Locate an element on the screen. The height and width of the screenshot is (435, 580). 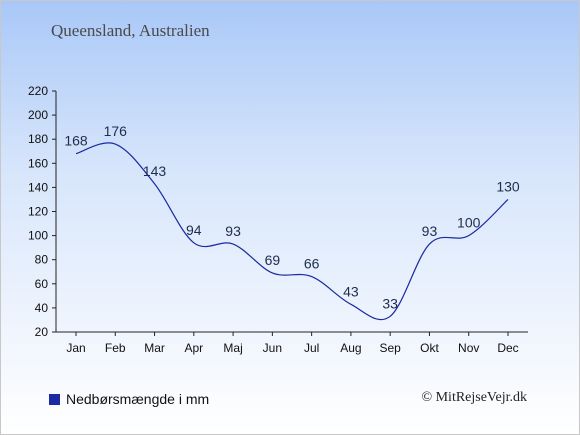
y-tick-label: 100 is located at coordinates (38, 236).